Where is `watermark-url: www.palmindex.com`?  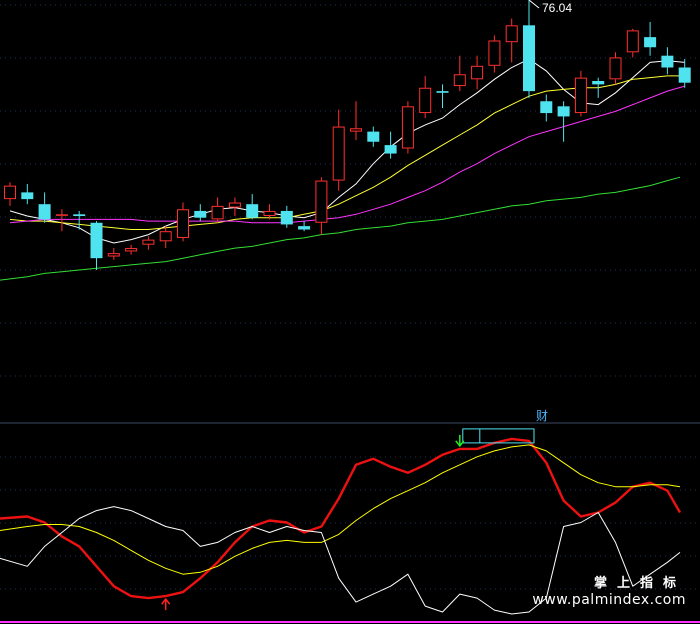 watermark-url: www.palmindex.com is located at coordinates (609, 599).